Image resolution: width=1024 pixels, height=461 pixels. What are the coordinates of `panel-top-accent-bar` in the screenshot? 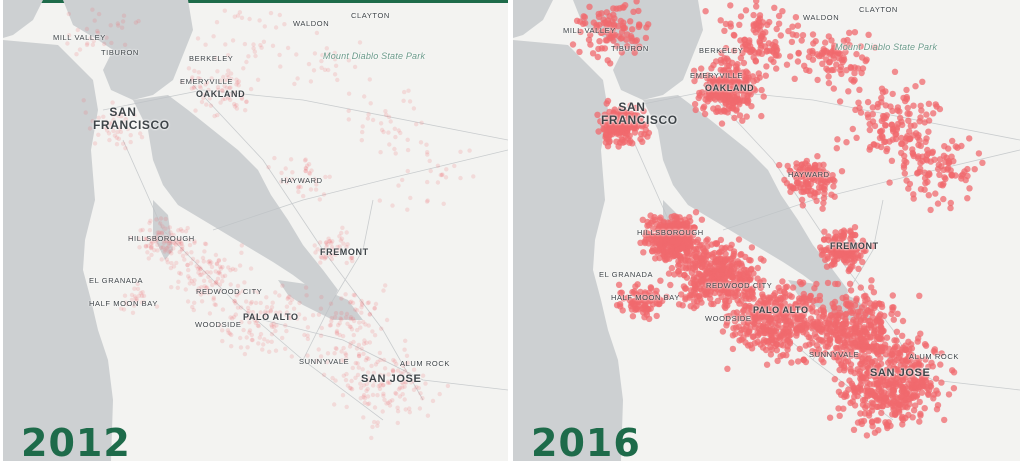 It's located at (255, 1).